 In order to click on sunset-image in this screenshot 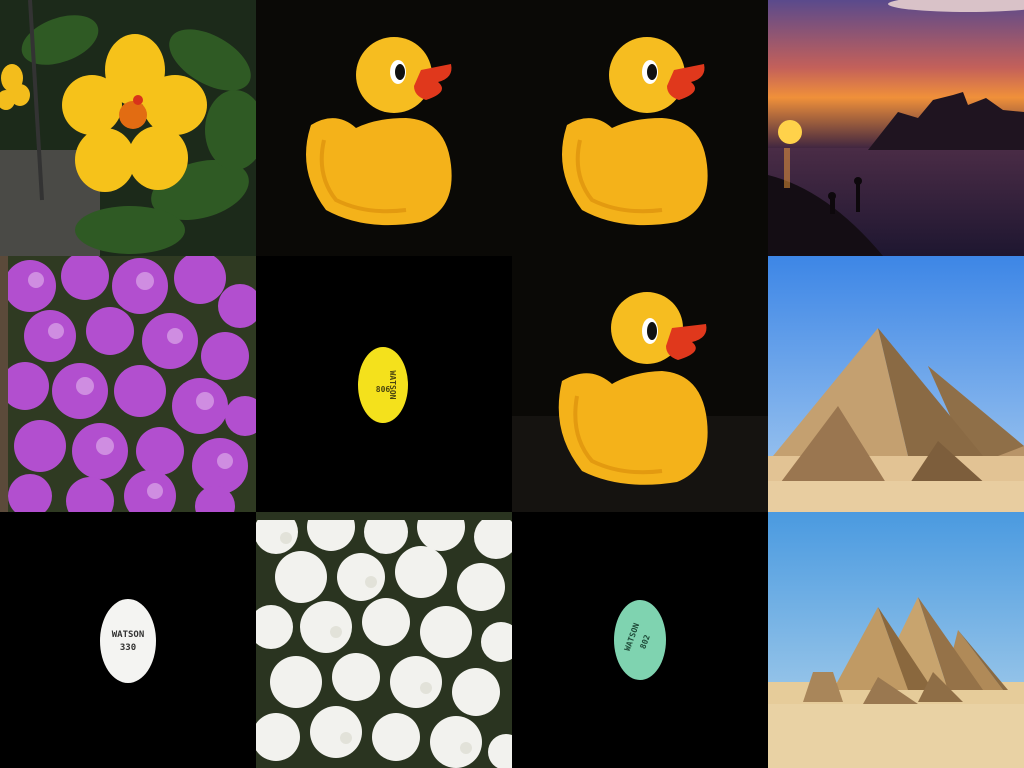, I will do `click(896, 128)`.